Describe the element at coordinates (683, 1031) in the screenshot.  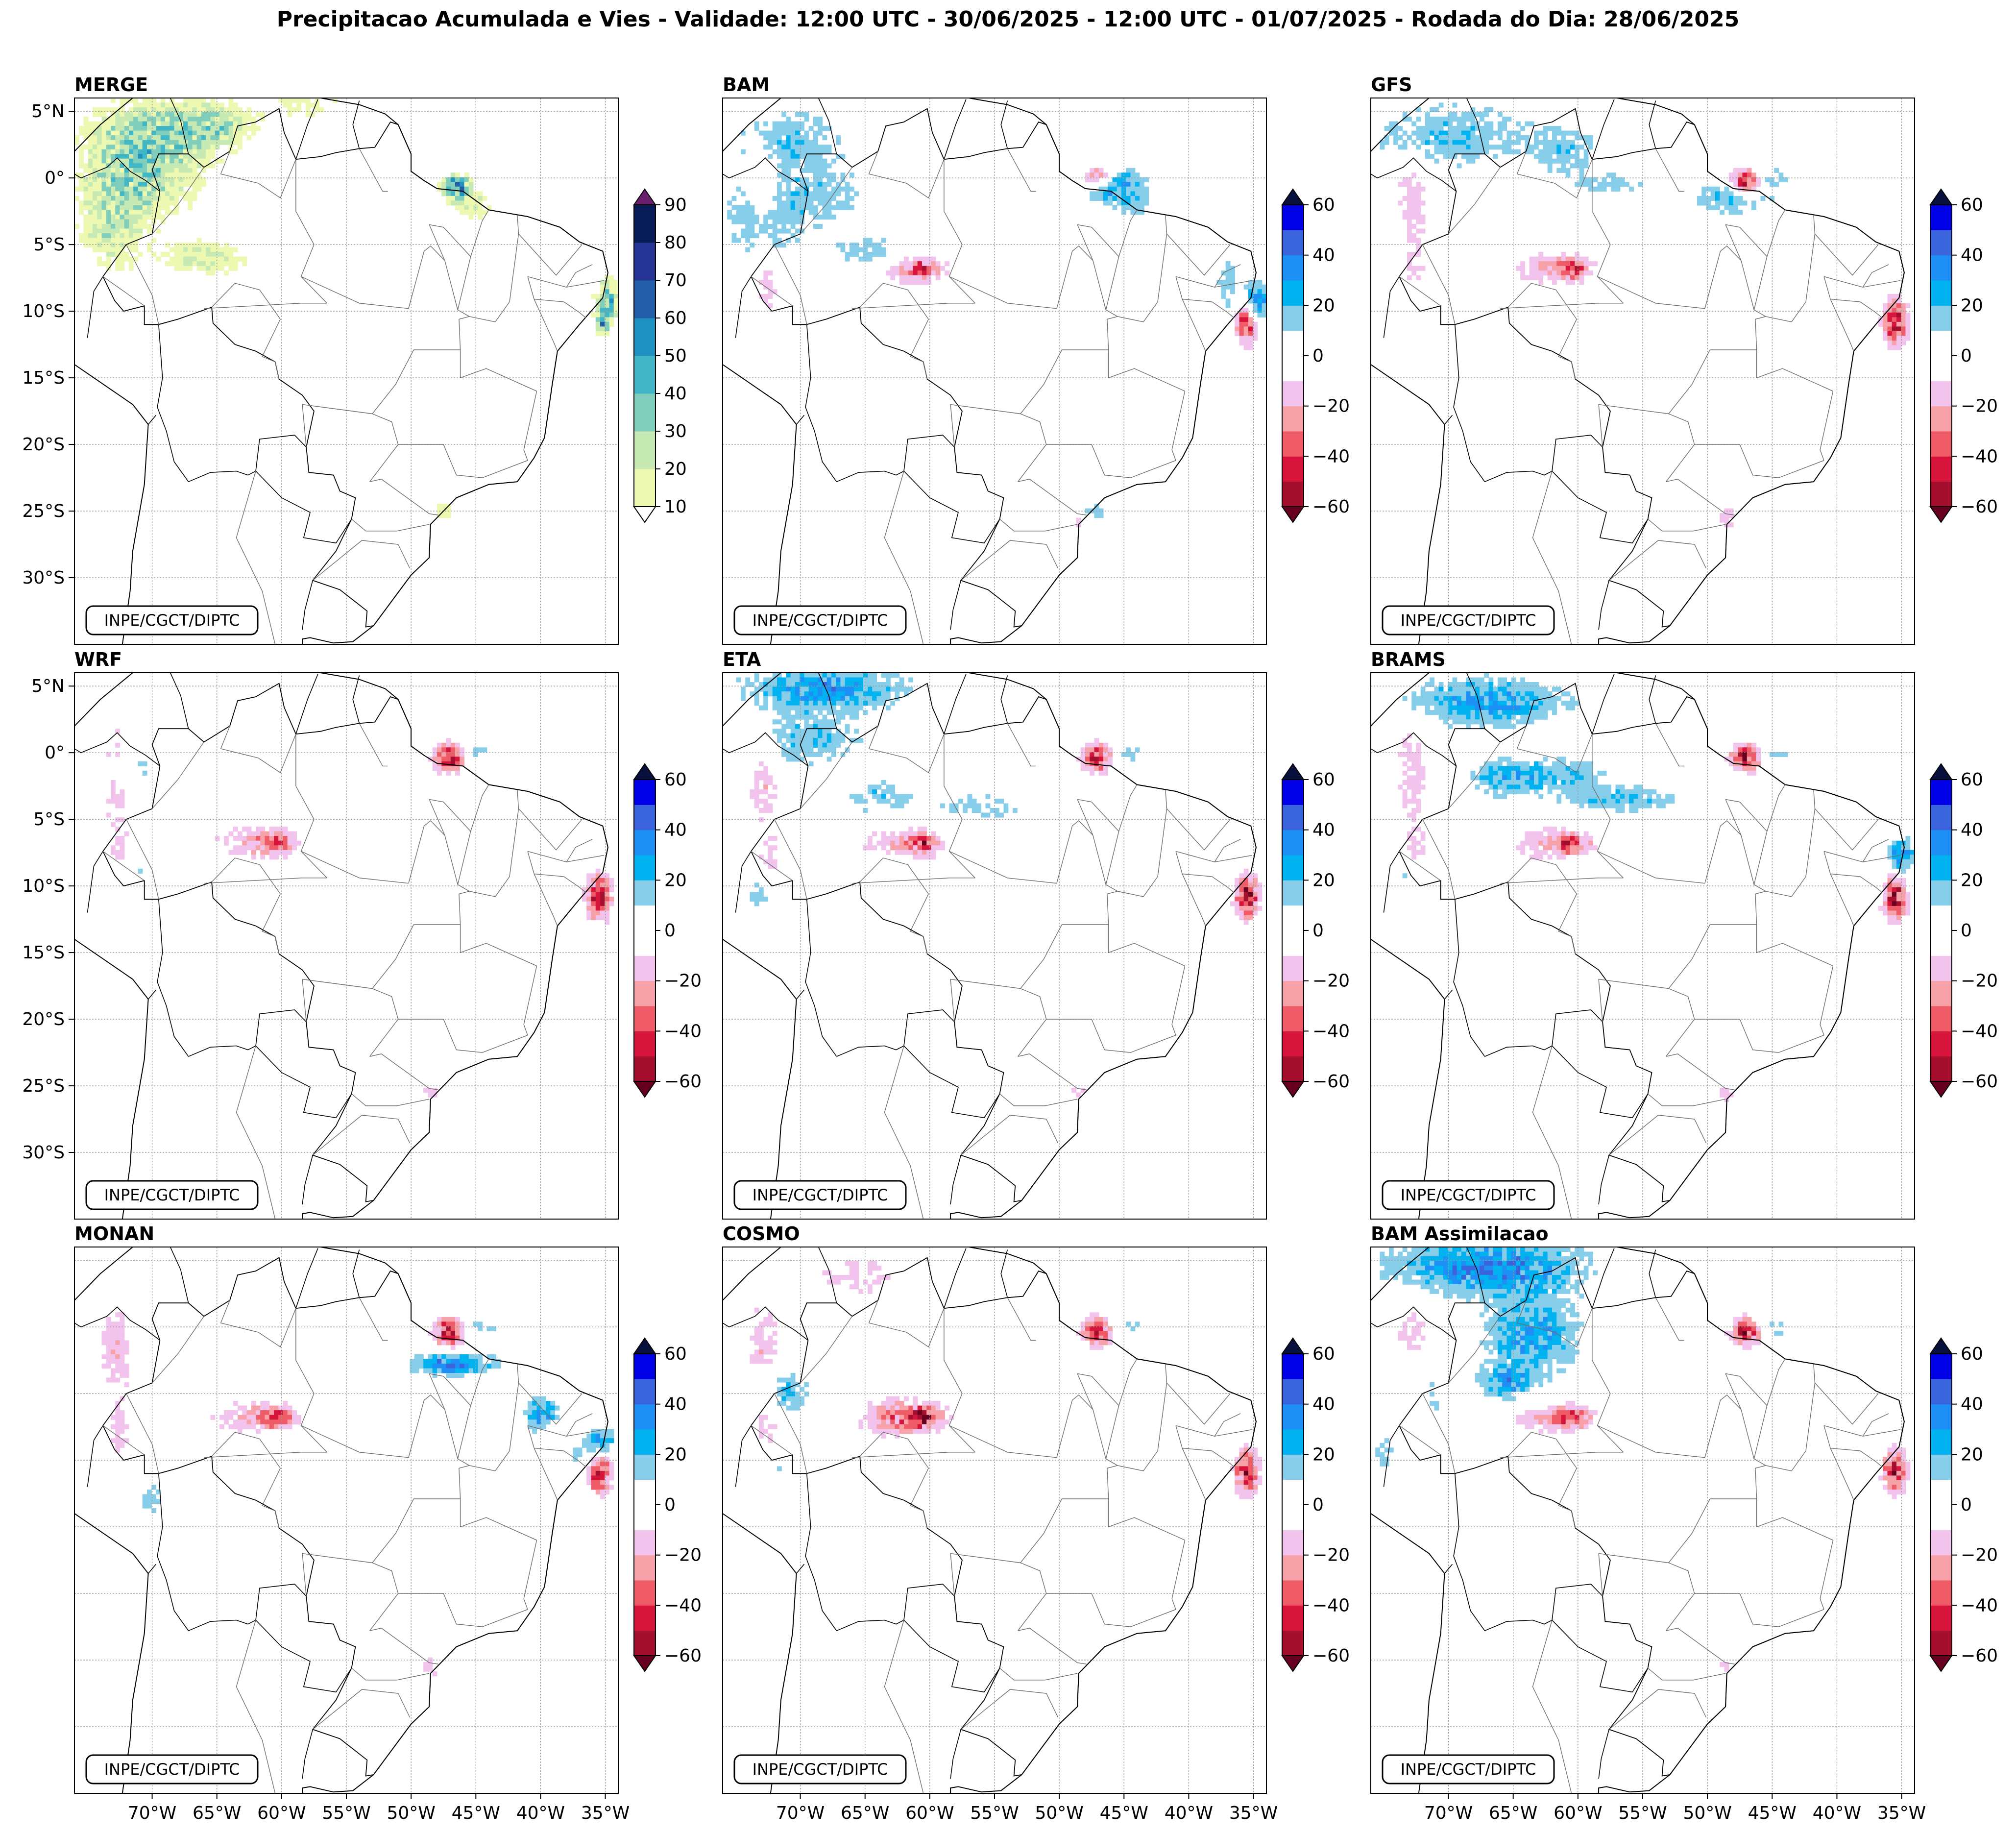
I see `colorbar-tick-label: −40` at that location.